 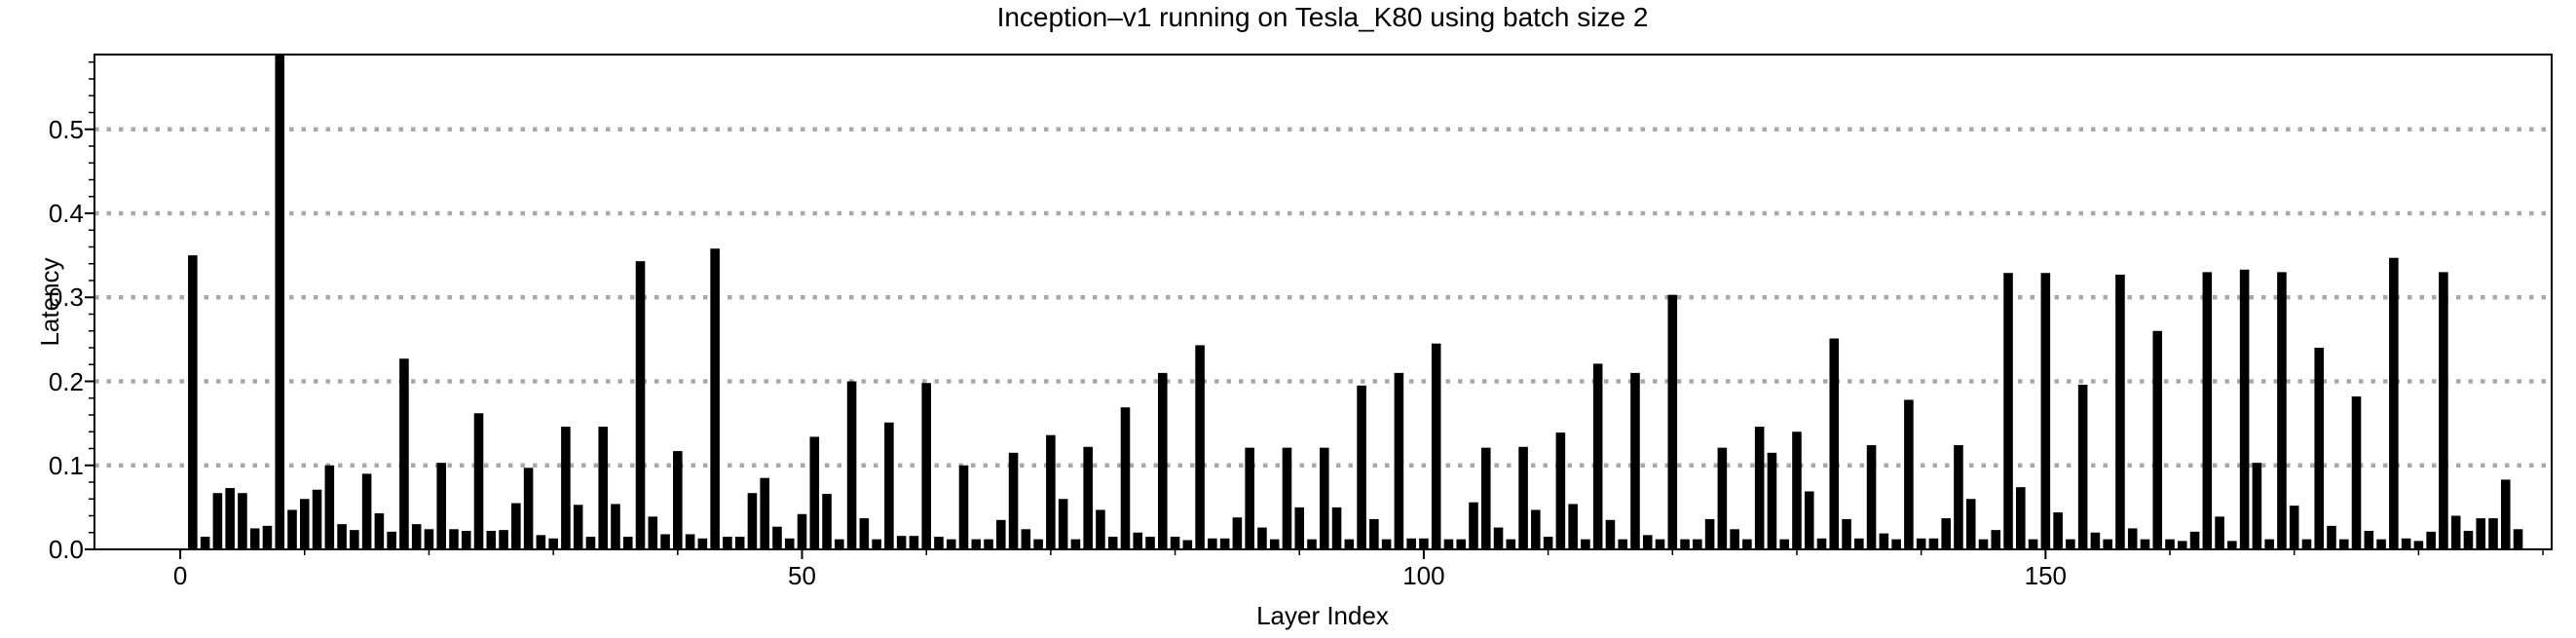 What do you see at coordinates (66, 550) in the screenshot?
I see `y-tick-label: 0.0` at bounding box center [66, 550].